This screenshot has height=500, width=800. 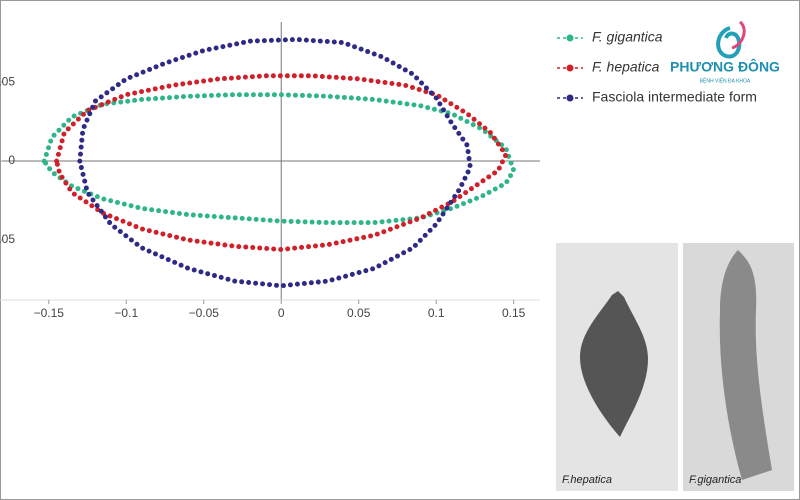 What do you see at coordinates (49, 313) in the screenshot?
I see `x-tick-label: −0.15` at bounding box center [49, 313].